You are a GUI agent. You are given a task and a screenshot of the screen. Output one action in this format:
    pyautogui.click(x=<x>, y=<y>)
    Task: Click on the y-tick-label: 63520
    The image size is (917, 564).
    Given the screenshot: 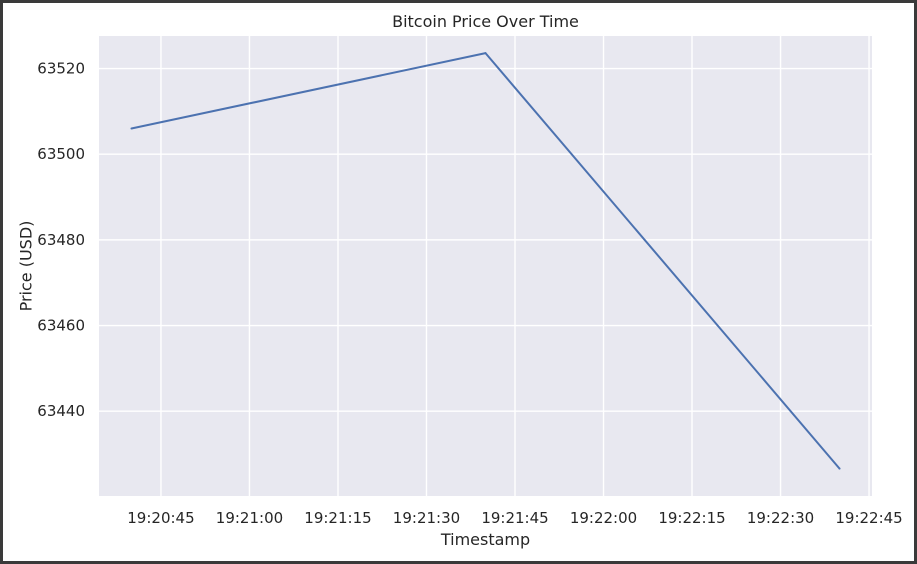 What is the action you would take?
    pyautogui.click(x=61, y=69)
    